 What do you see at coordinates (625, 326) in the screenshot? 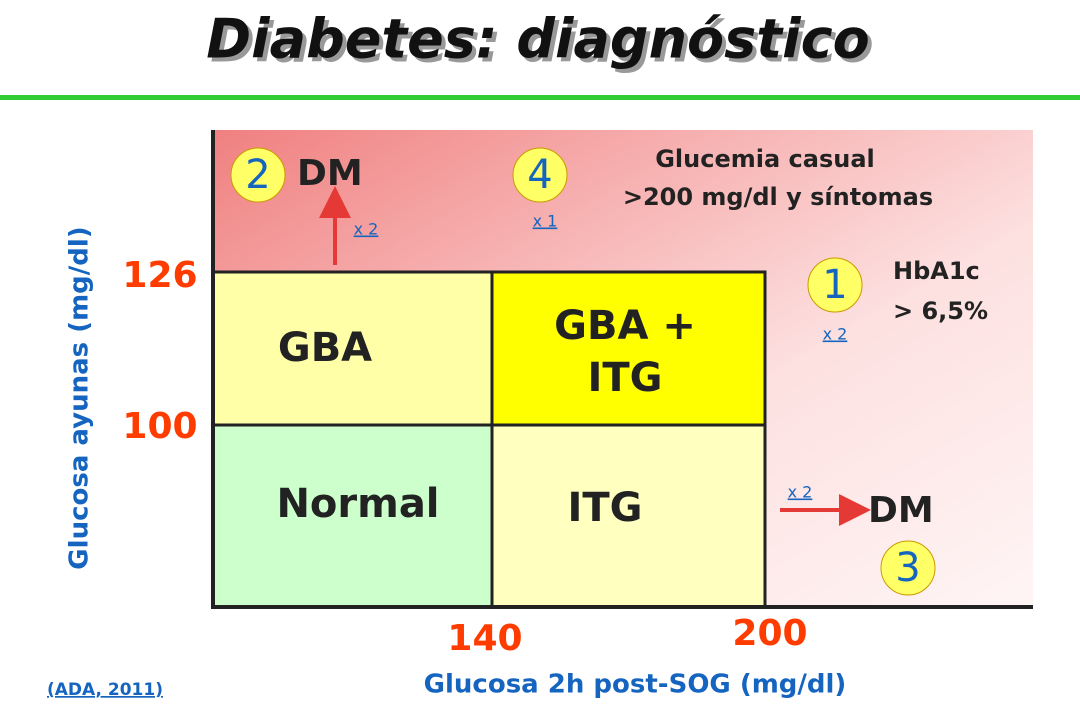
I see `region-label: GBA +` at bounding box center [625, 326].